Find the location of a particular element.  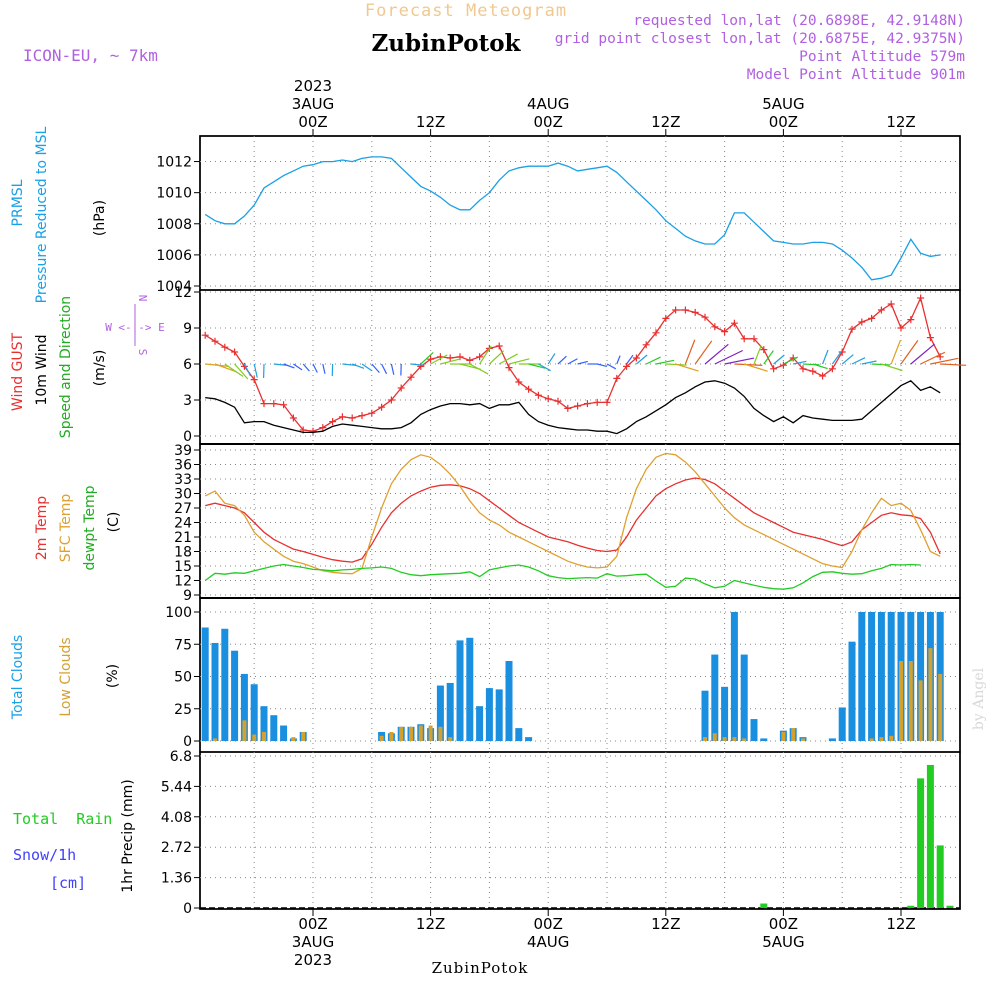

y-tick-label: 4.08 is located at coordinates (176, 818).